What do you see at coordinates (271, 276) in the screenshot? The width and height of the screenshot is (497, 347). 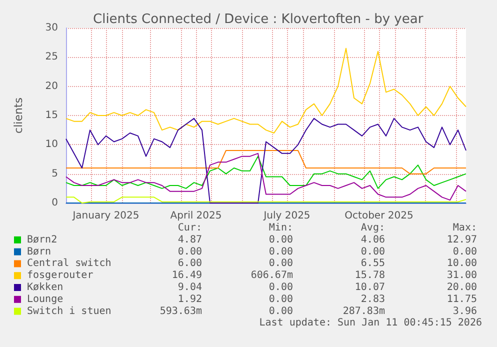 I see `text: 606.67m` at bounding box center [271, 276].